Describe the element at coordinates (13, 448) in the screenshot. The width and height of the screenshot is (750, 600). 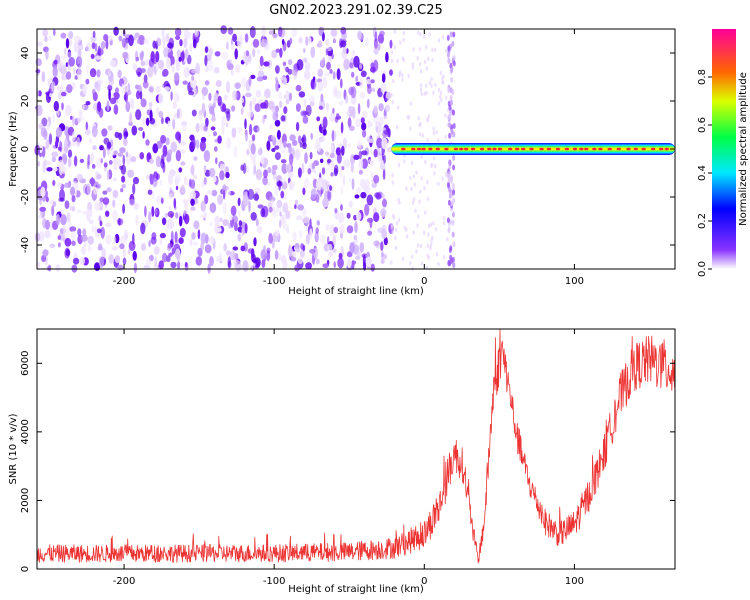
I see `snr-y-label: SNR (10 * v/v)` at that location.